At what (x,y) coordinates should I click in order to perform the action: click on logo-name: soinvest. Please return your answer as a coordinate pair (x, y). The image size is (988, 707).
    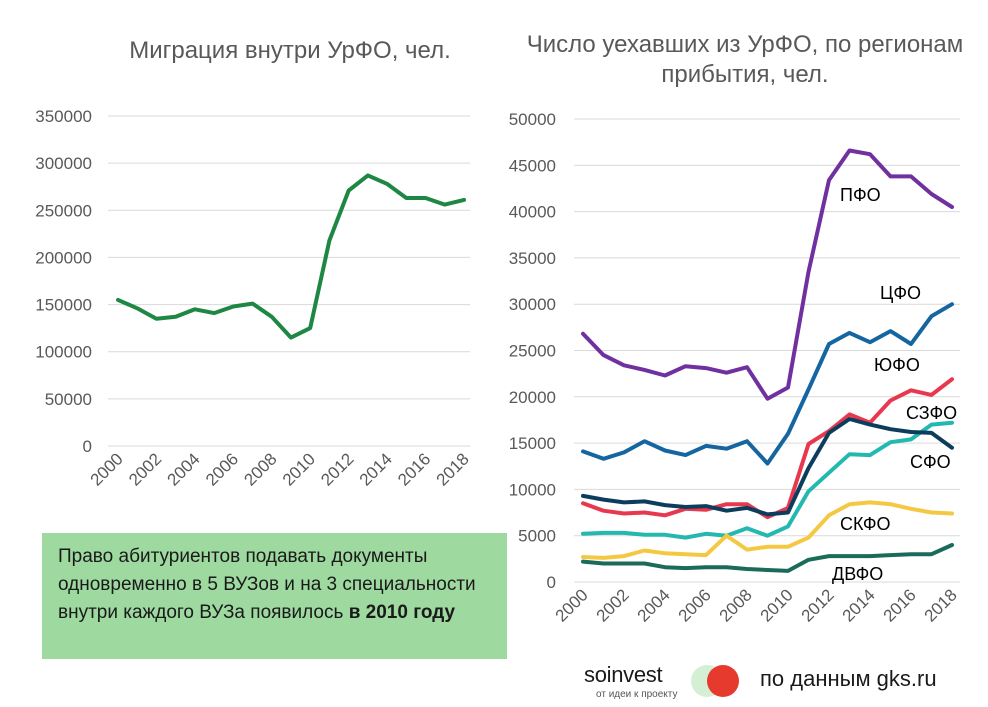
    Looking at the image, I should click on (623, 674).